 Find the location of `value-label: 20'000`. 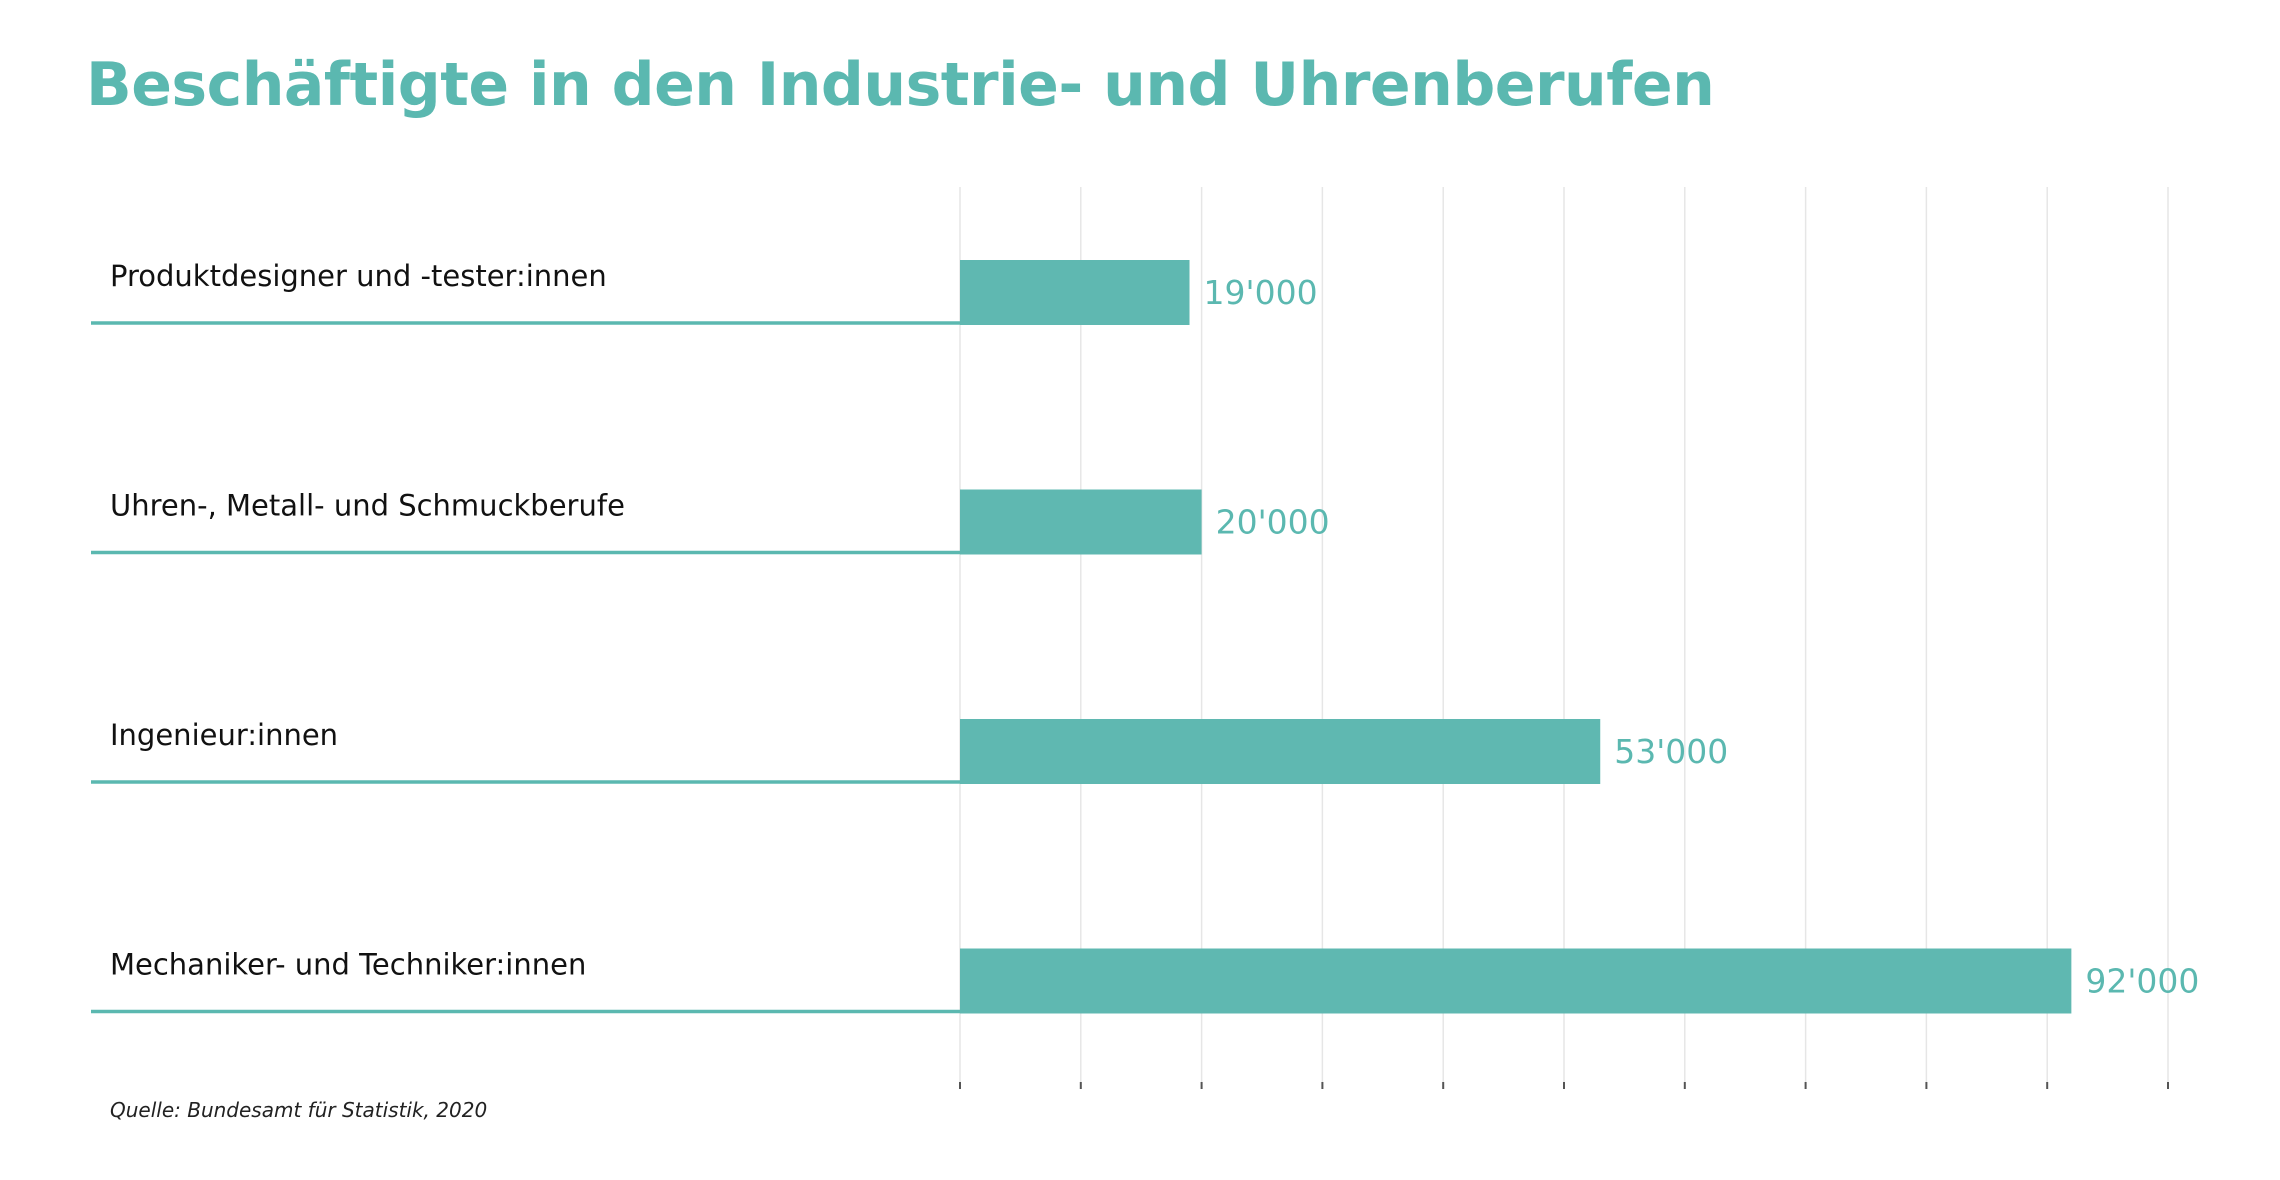

value-label: 20'000 is located at coordinates (1273, 522).